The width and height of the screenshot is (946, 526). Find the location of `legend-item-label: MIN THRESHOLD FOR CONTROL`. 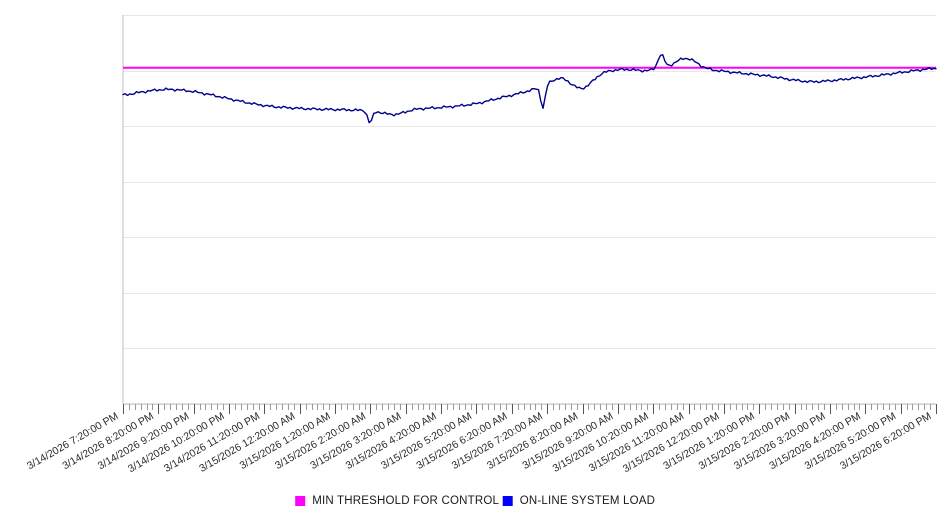

legend-item-label: MIN THRESHOLD FOR CONTROL is located at coordinates (405, 501).